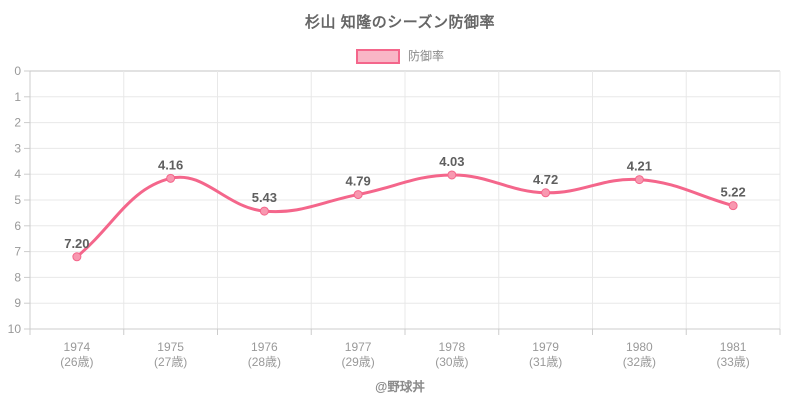  Describe the element at coordinates (76, 243) in the screenshot. I see `data-label: 7.20` at that location.